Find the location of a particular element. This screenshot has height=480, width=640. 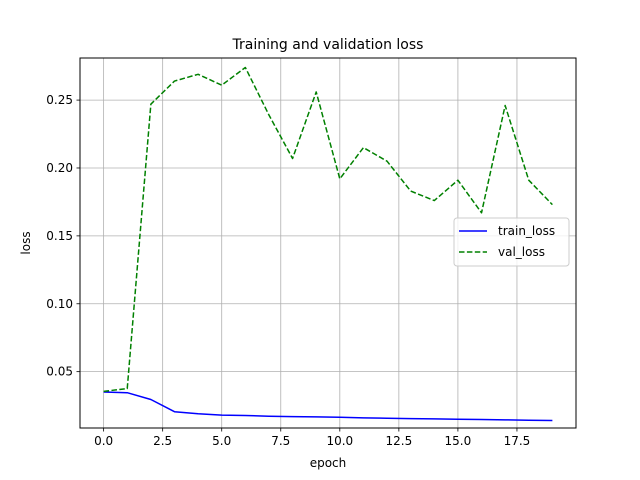

x-tick-label: 10.0 is located at coordinates (339, 441).